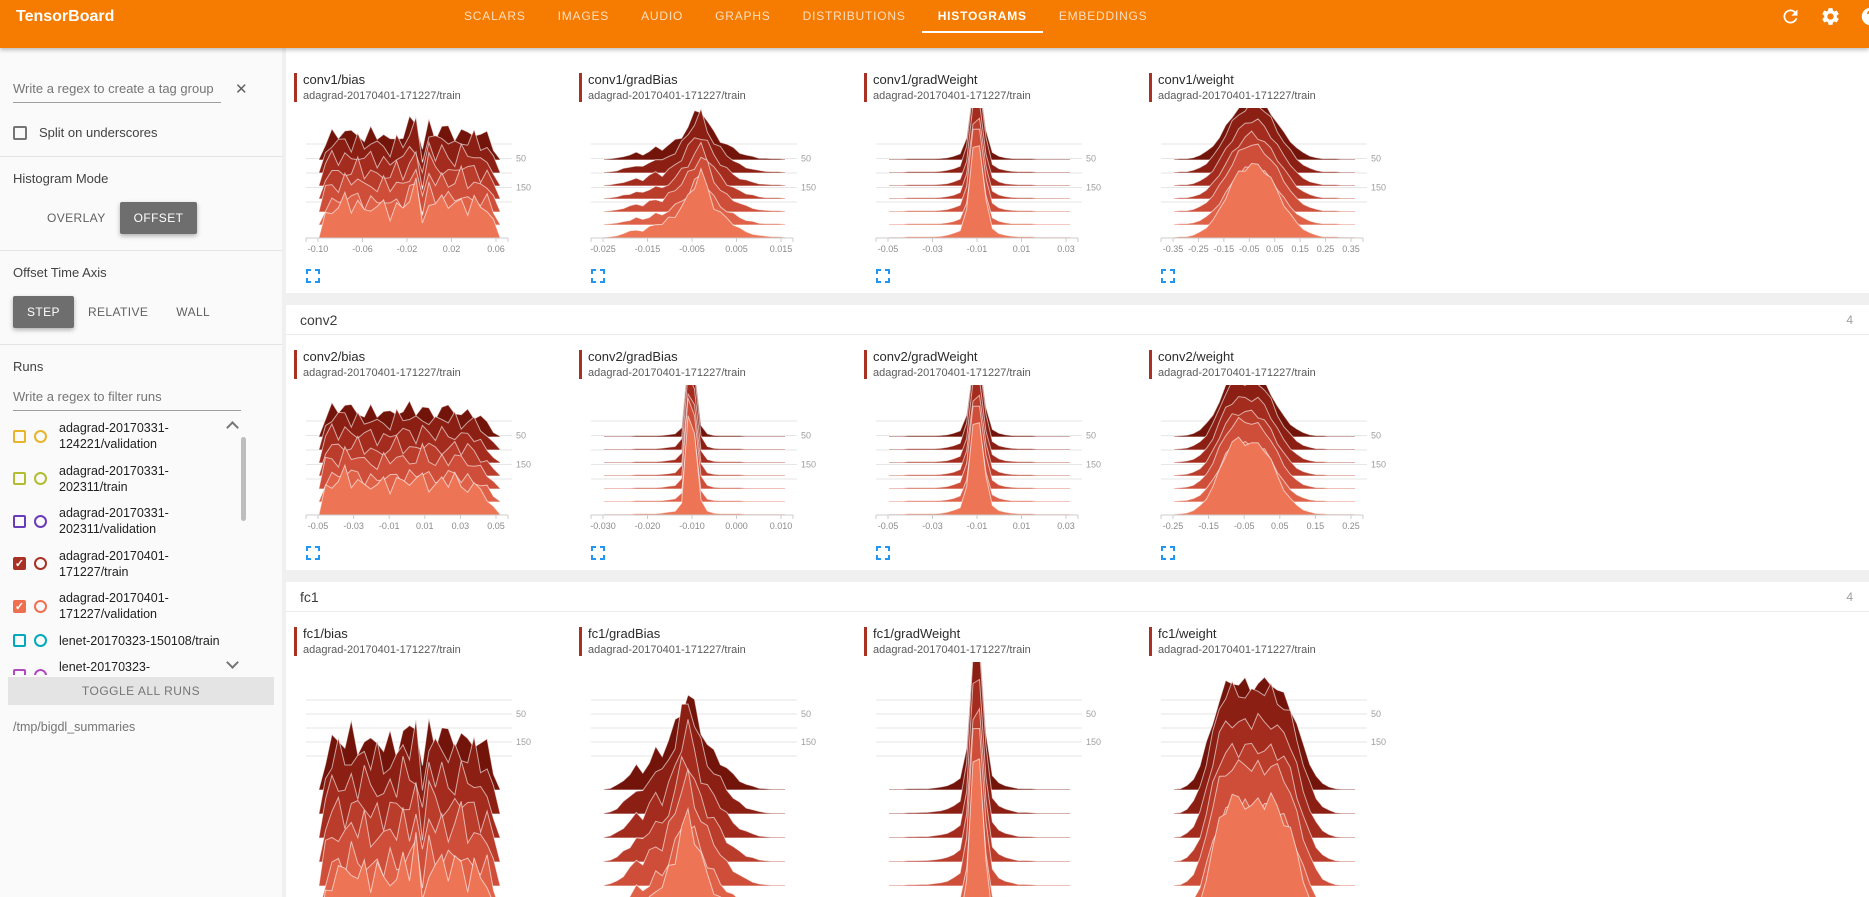  What do you see at coordinates (1103, 16) in the screenshot?
I see `tab-embeddings: EMBEDDINGS` at bounding box center [1103, 16].